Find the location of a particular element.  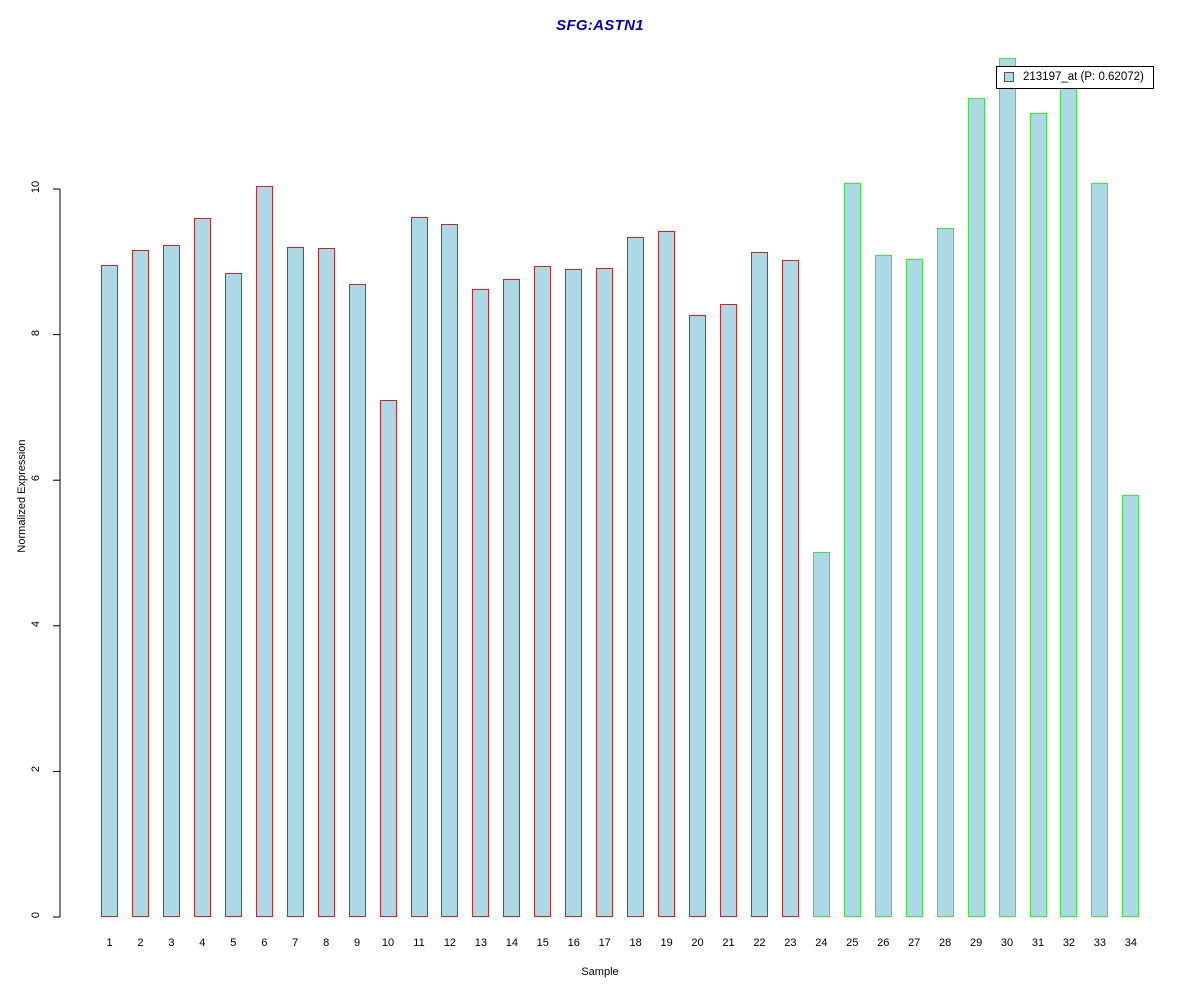

y-tick-label-2: 2 is located at coordinates (36, 769).